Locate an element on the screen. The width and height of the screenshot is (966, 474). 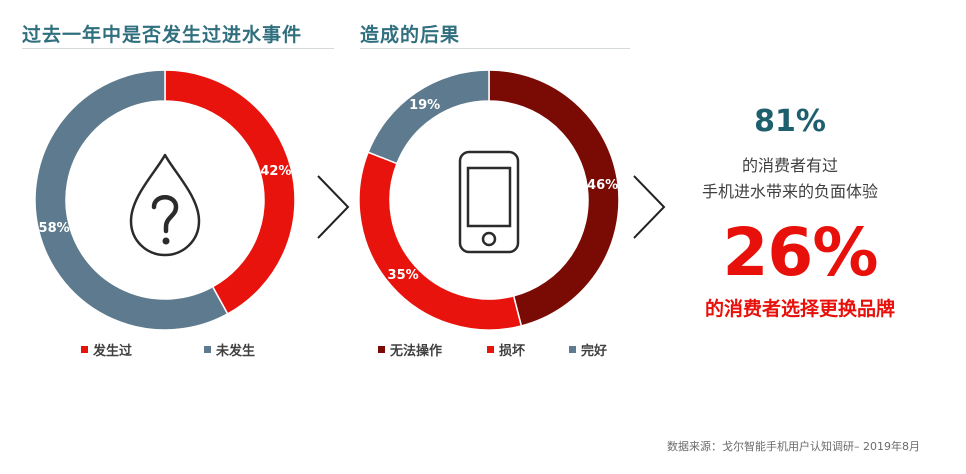
donut-value-label-2: 35% is located at coordinates (403, 275).